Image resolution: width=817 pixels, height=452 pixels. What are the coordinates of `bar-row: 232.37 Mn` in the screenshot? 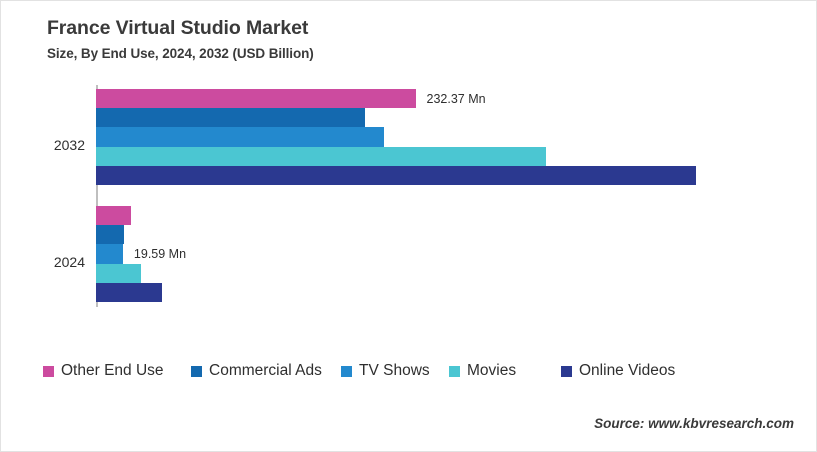 It's located at (426, 99).